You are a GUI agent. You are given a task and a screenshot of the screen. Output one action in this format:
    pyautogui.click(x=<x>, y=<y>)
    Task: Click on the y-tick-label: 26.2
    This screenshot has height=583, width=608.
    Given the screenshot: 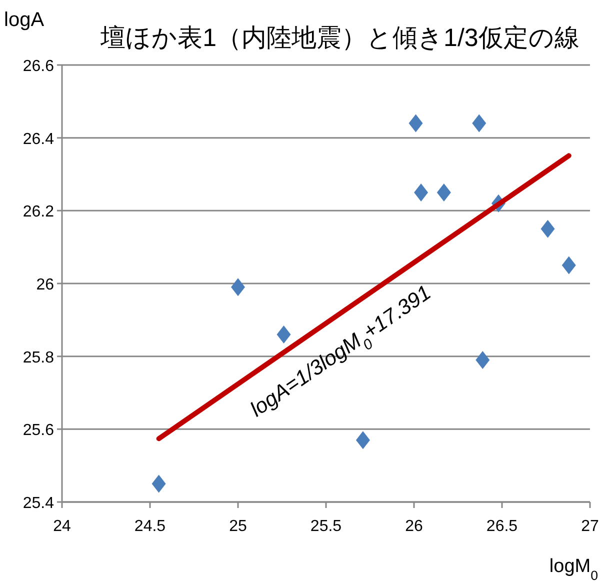 What is the action you would take?
    pyautogui.click(x=38, y=212)
    